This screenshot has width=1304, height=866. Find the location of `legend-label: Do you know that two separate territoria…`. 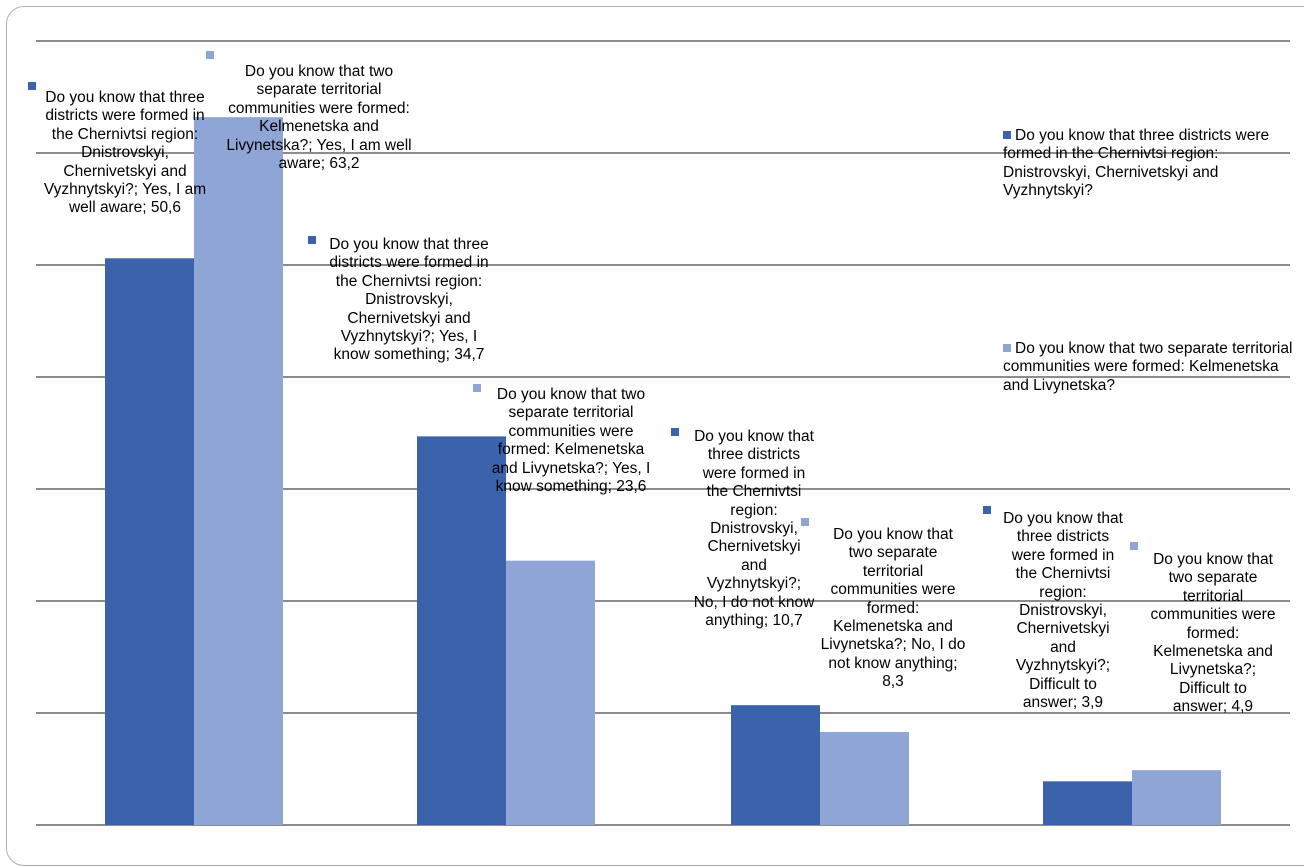

legend-label: Do you know that two separate territoria… is located at coordinates (1148, 367).